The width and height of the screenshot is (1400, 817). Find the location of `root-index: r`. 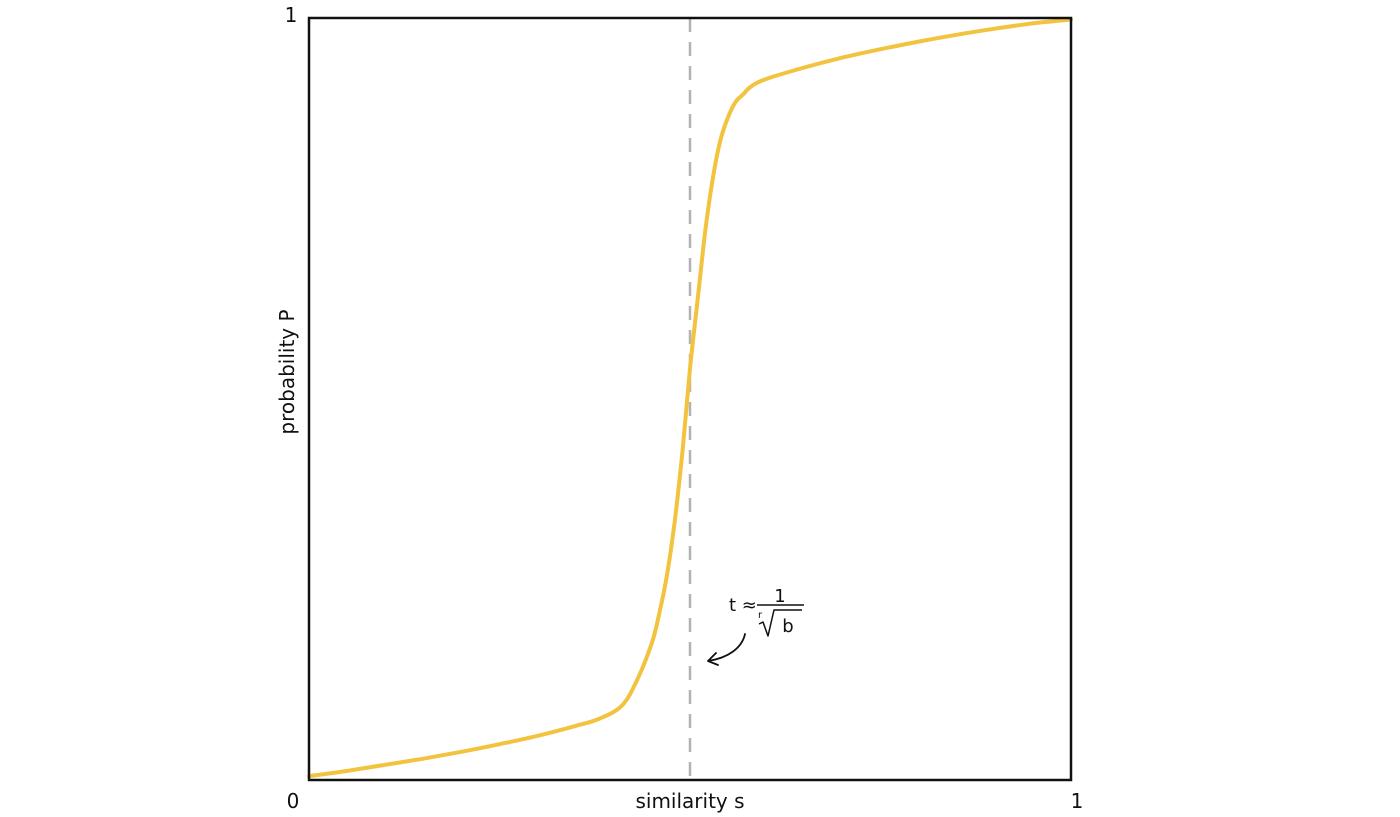

root-index: r is located at coordinates (760, 615).